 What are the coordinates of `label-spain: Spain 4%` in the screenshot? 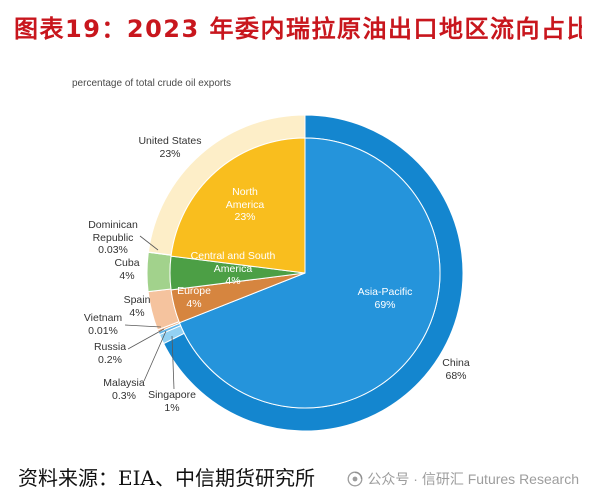 It's located at (137, 306).